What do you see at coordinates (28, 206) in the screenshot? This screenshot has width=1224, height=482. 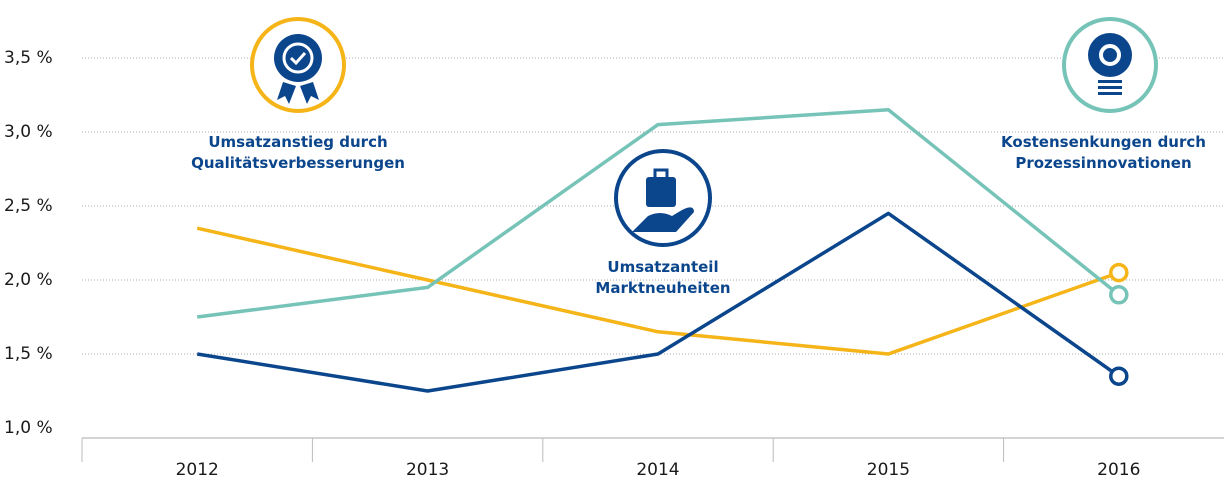 I see `y-tick-label: 2,5 %` at bounding box center [28, 206].